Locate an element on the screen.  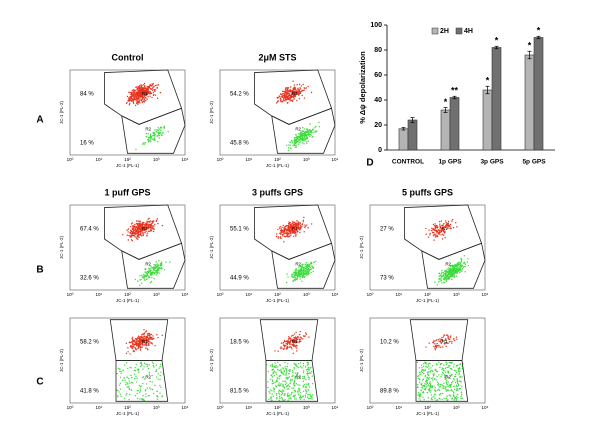
significance-mark: * is located at coordinates (539, 31).